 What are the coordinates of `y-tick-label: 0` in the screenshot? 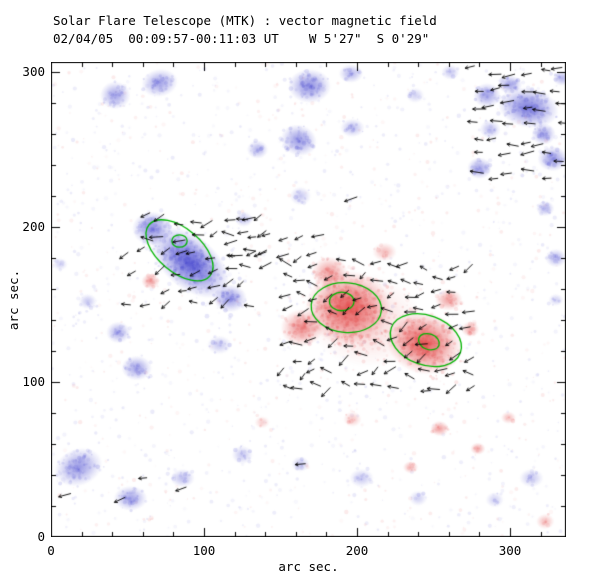 It's located at (41, 536).